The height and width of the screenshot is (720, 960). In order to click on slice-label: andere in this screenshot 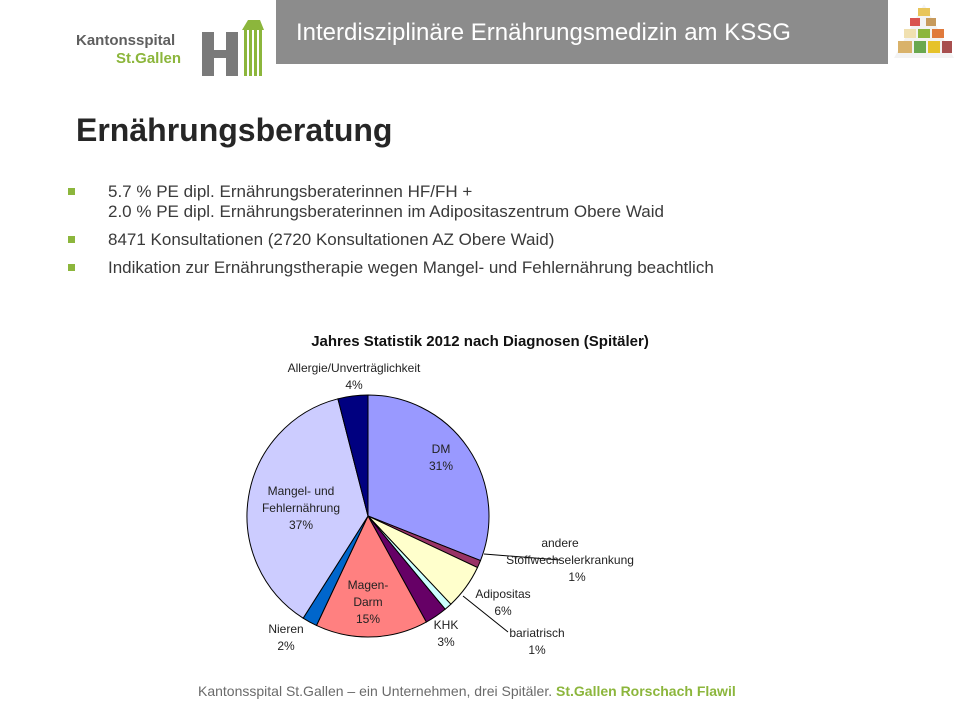, I will do `click(560, 543)`.